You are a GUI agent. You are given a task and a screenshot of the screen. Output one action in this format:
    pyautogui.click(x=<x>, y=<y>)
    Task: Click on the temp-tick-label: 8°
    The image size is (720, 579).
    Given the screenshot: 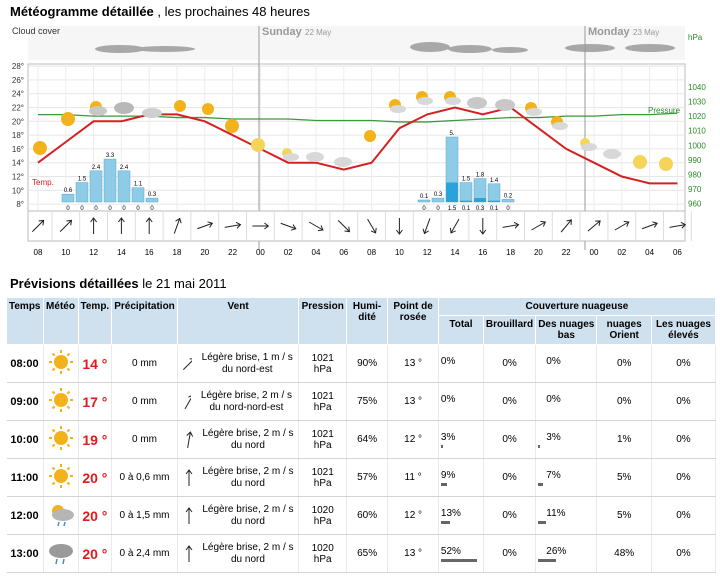 What is the action you would take?
    pyautogui.click(x=20, y=204)
    